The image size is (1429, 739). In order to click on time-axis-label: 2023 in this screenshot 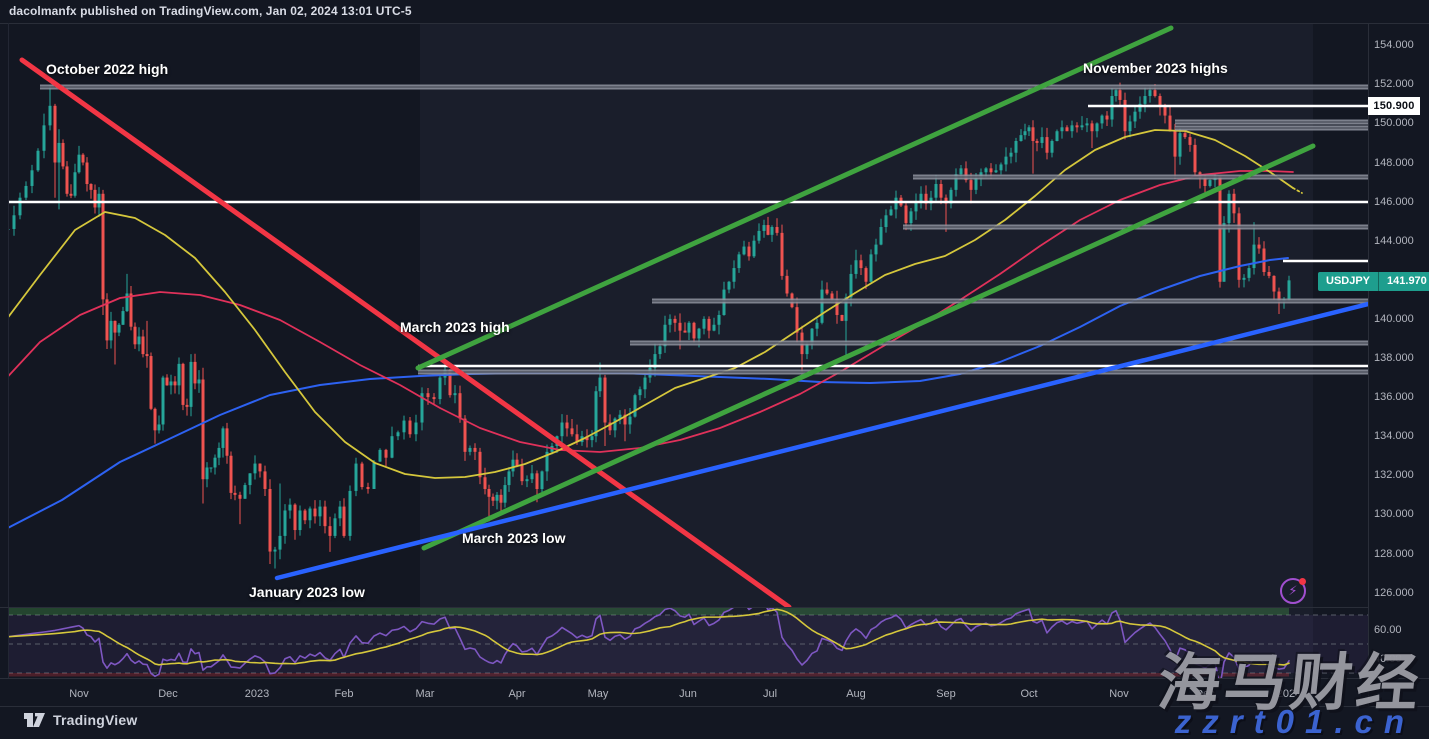, I will do `click(257, 694)`.